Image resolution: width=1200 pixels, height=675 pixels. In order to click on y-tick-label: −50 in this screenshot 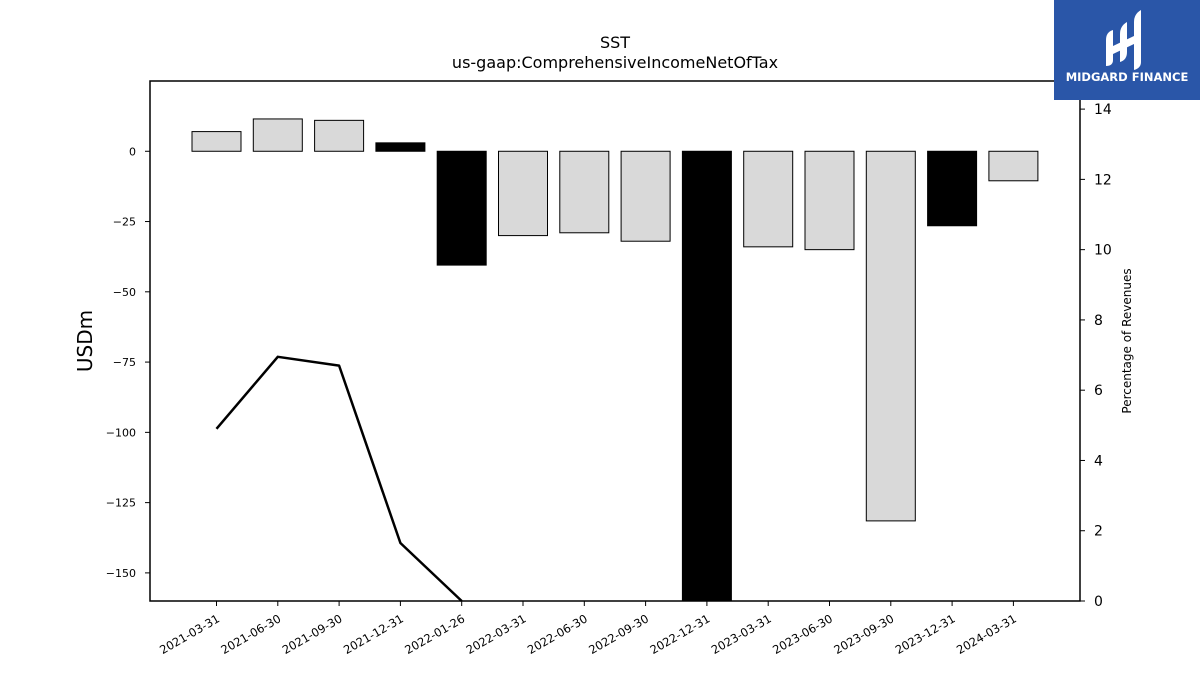, I will do `click(124, 292)`.